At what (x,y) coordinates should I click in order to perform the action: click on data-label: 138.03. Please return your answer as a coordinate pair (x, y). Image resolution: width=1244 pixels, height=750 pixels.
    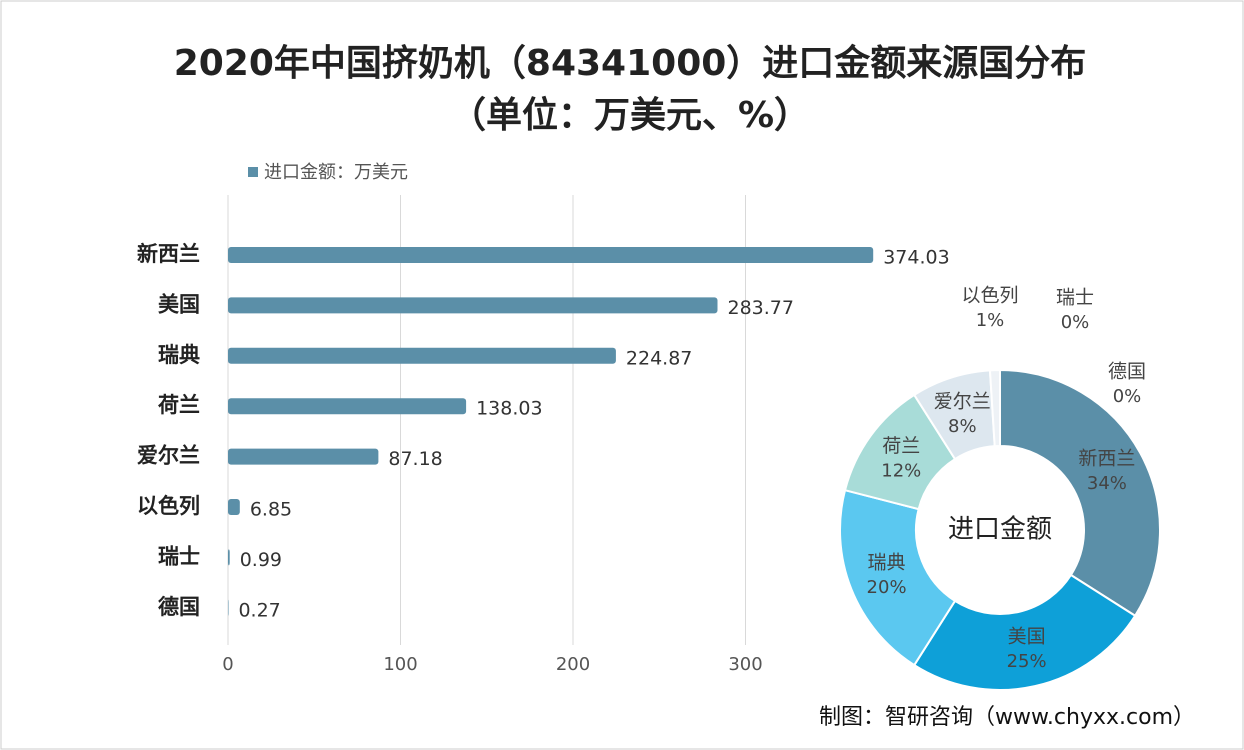
    Looking at the image, I should click on (509, 409).